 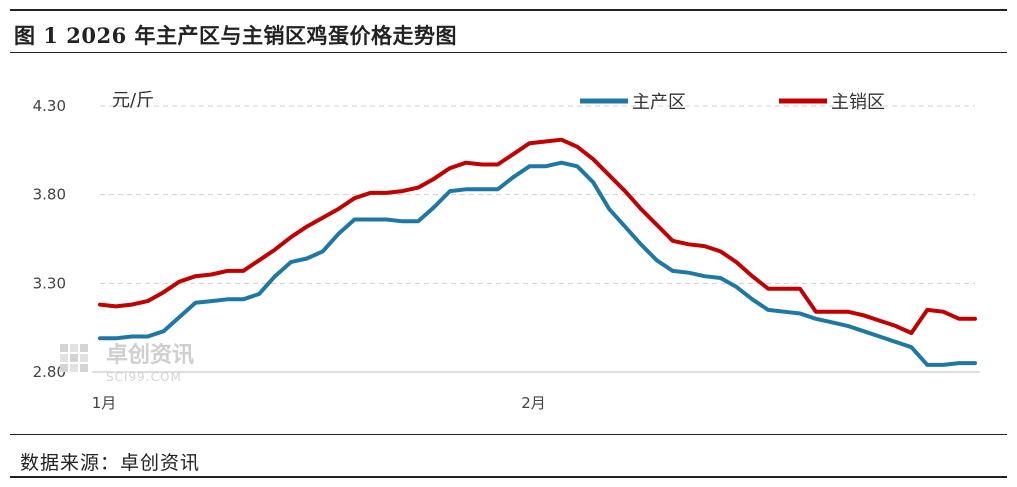 What do you see at coordinates (508, 52) in the screenshot?
I see `title-rule` at bounding box center [508, 52].